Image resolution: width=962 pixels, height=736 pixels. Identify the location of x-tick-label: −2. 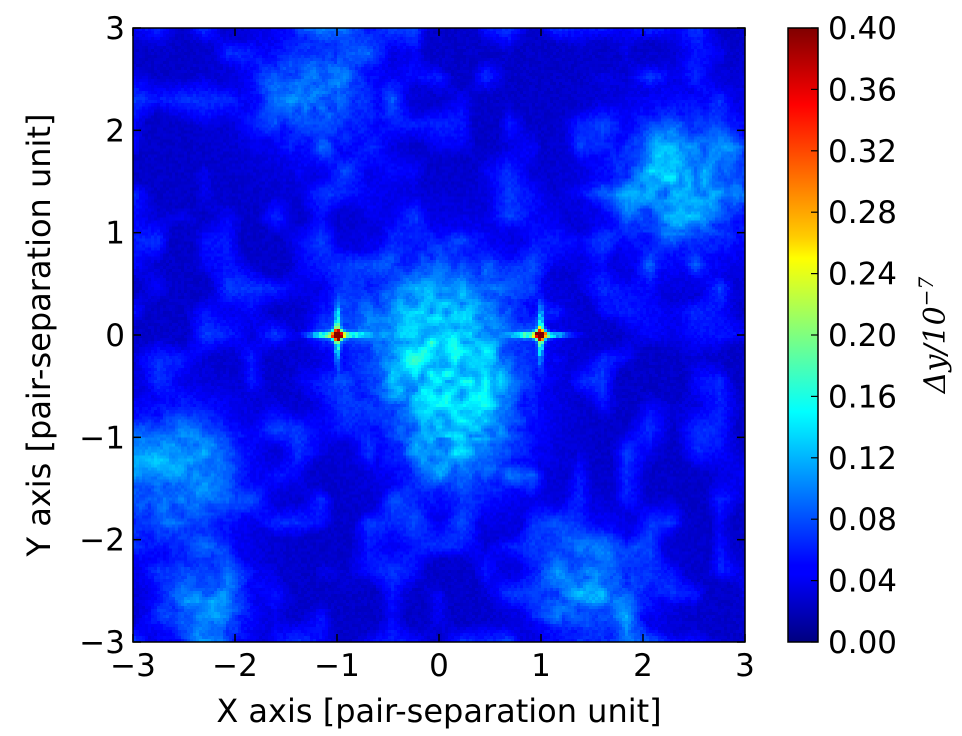
(235, 666).